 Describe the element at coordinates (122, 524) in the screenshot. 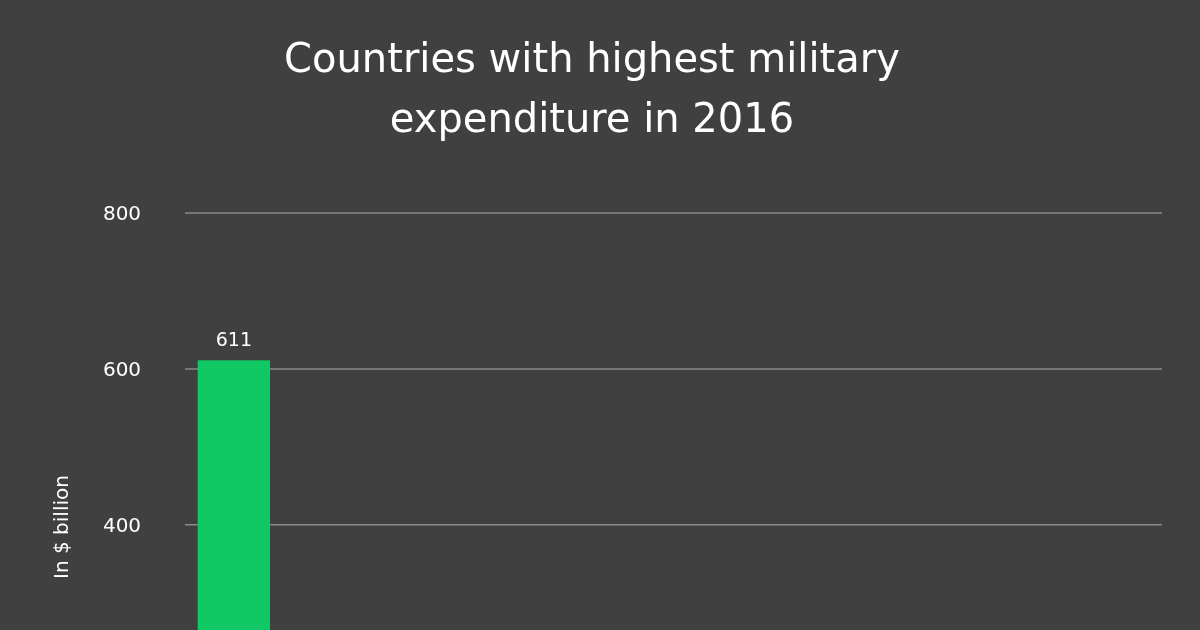

I see `y-tick-label: 400` at that location.